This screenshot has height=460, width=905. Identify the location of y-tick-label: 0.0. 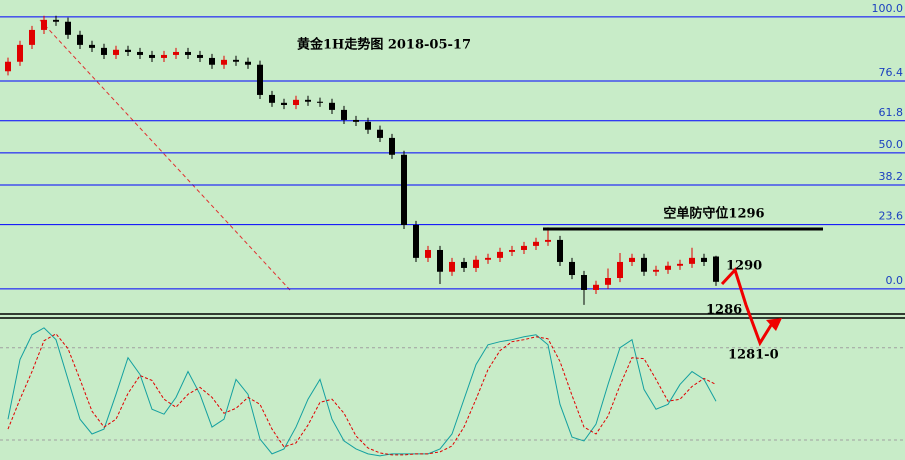
(895, 280).